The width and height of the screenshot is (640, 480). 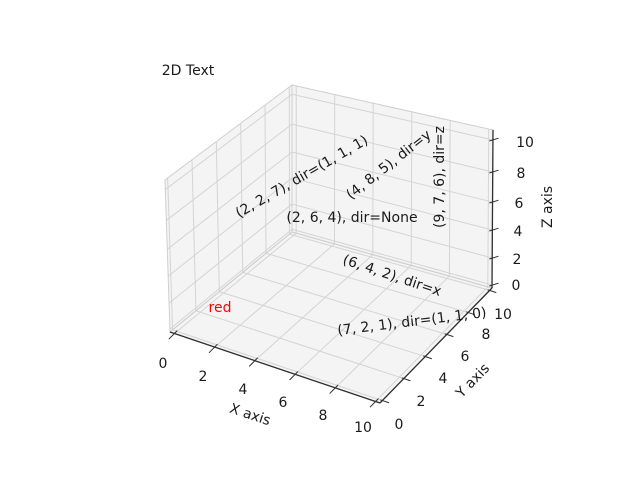 What do you see at coordinates (503, 315) in the screenshot?
I see `y-tick-label: 10` at bounding box center [503, 315].